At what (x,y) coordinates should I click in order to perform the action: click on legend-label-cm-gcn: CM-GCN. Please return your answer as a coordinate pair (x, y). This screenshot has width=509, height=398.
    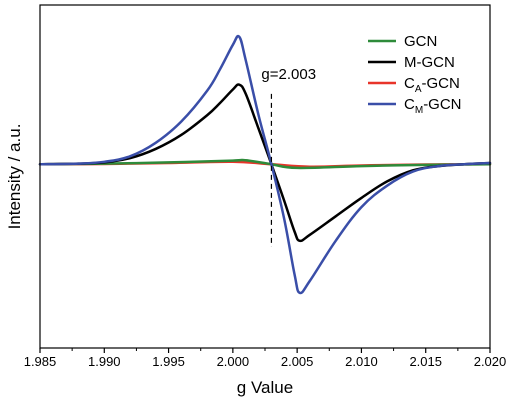
    Looking at the image, I should click on (433, 106).